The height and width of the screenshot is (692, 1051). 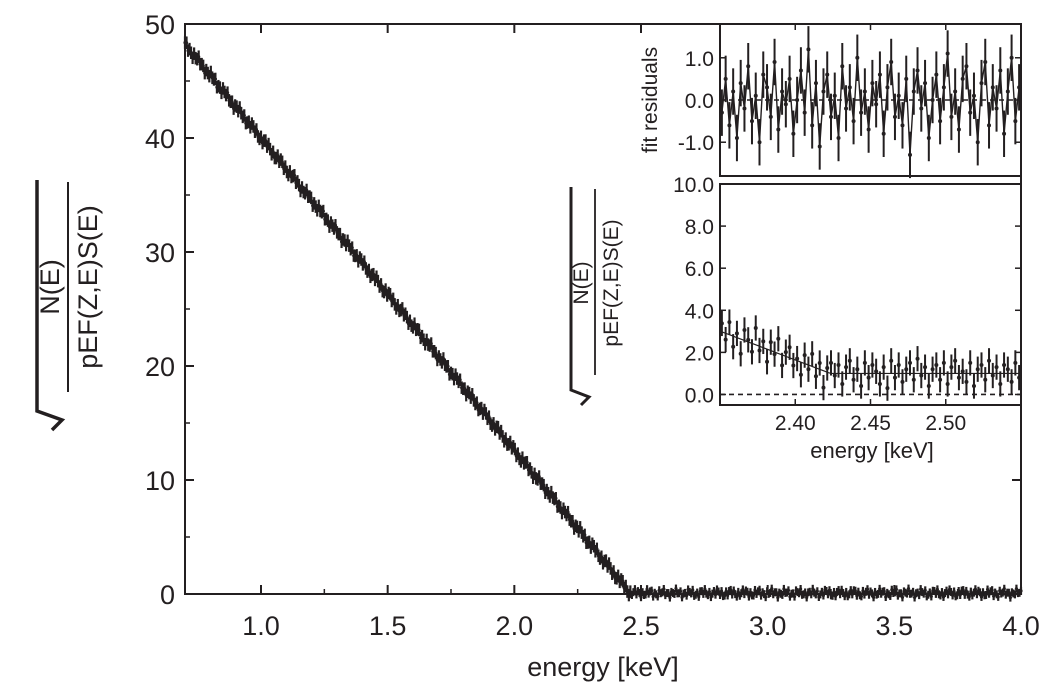 I want to click on zoom-x-axis-label: energy [keV], so click(x=872, y=450).